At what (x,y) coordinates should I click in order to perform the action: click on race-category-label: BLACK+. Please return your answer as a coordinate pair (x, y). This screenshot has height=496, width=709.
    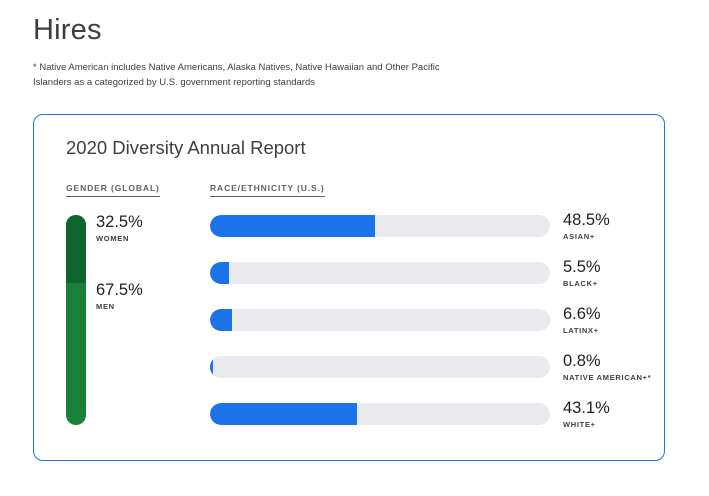
    Looking at the image, I should click on (580, 283).